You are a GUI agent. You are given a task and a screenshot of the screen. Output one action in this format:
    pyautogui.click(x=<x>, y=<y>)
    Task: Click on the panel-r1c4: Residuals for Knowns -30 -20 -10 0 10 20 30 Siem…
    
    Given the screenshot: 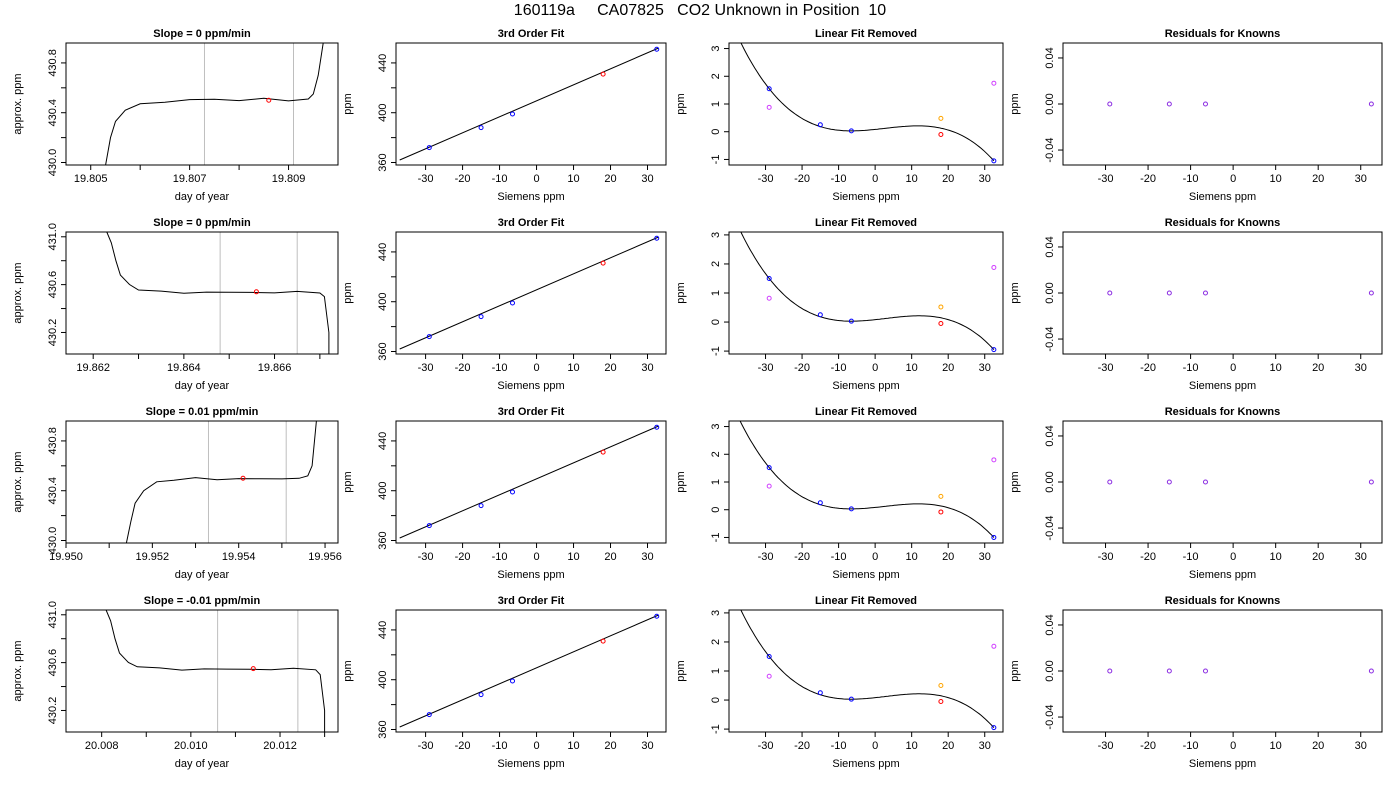 What is the action you would take?
    pyautogui.click(x=1196, y=115)
    